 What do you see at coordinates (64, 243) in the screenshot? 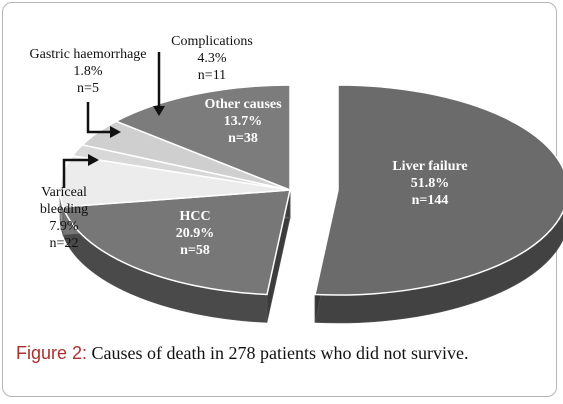
I see `variceal-n: n=22` at bounding box center [64, 243].